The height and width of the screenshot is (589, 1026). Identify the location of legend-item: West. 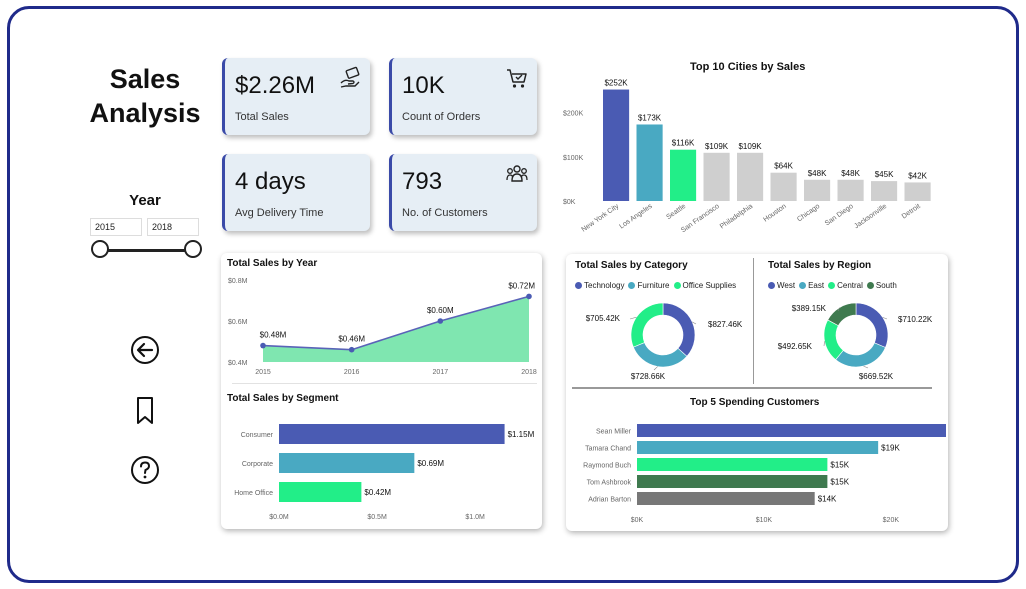
(781, 285).